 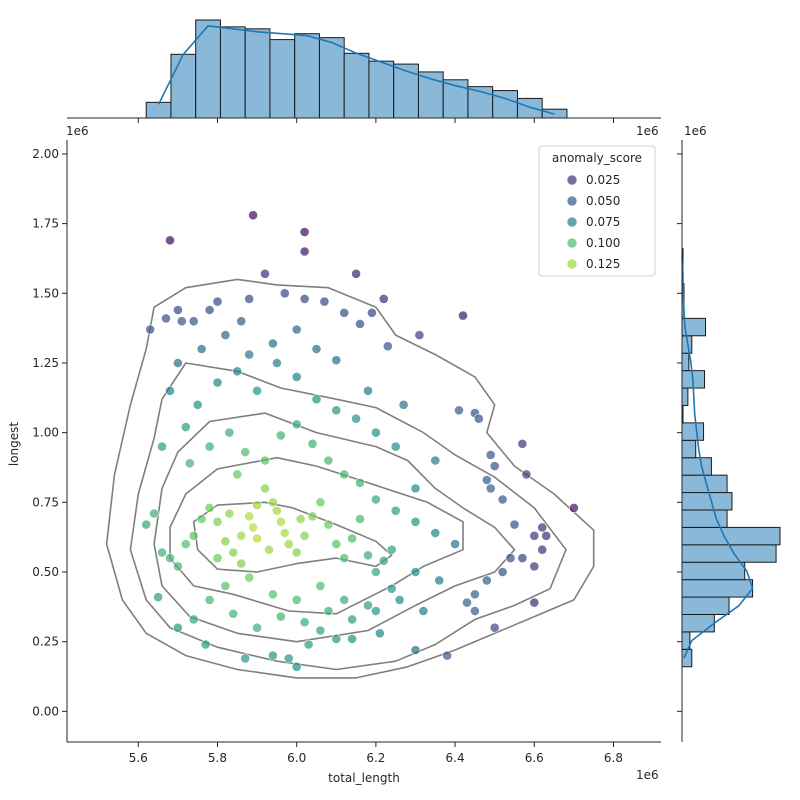 I want to click on top-kde-line, so click(x=356, y=70).